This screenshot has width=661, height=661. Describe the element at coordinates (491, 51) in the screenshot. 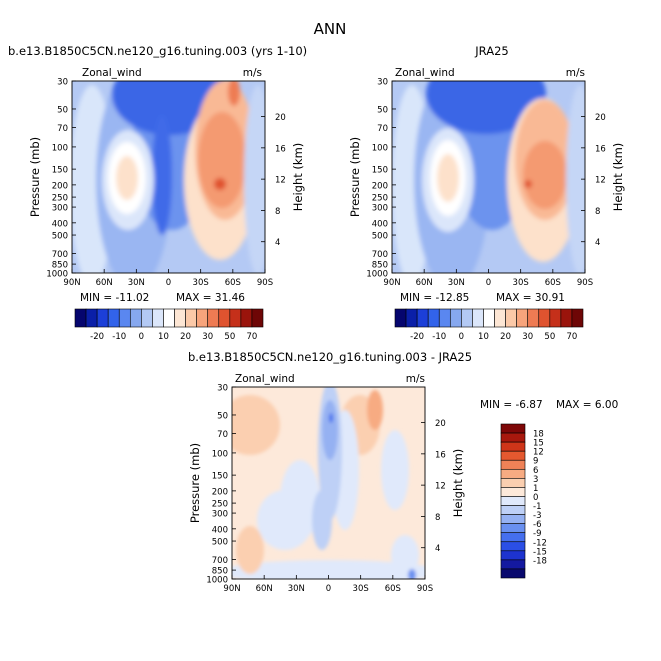

I see `panel-reanalysis-title: JRA25` at that location.